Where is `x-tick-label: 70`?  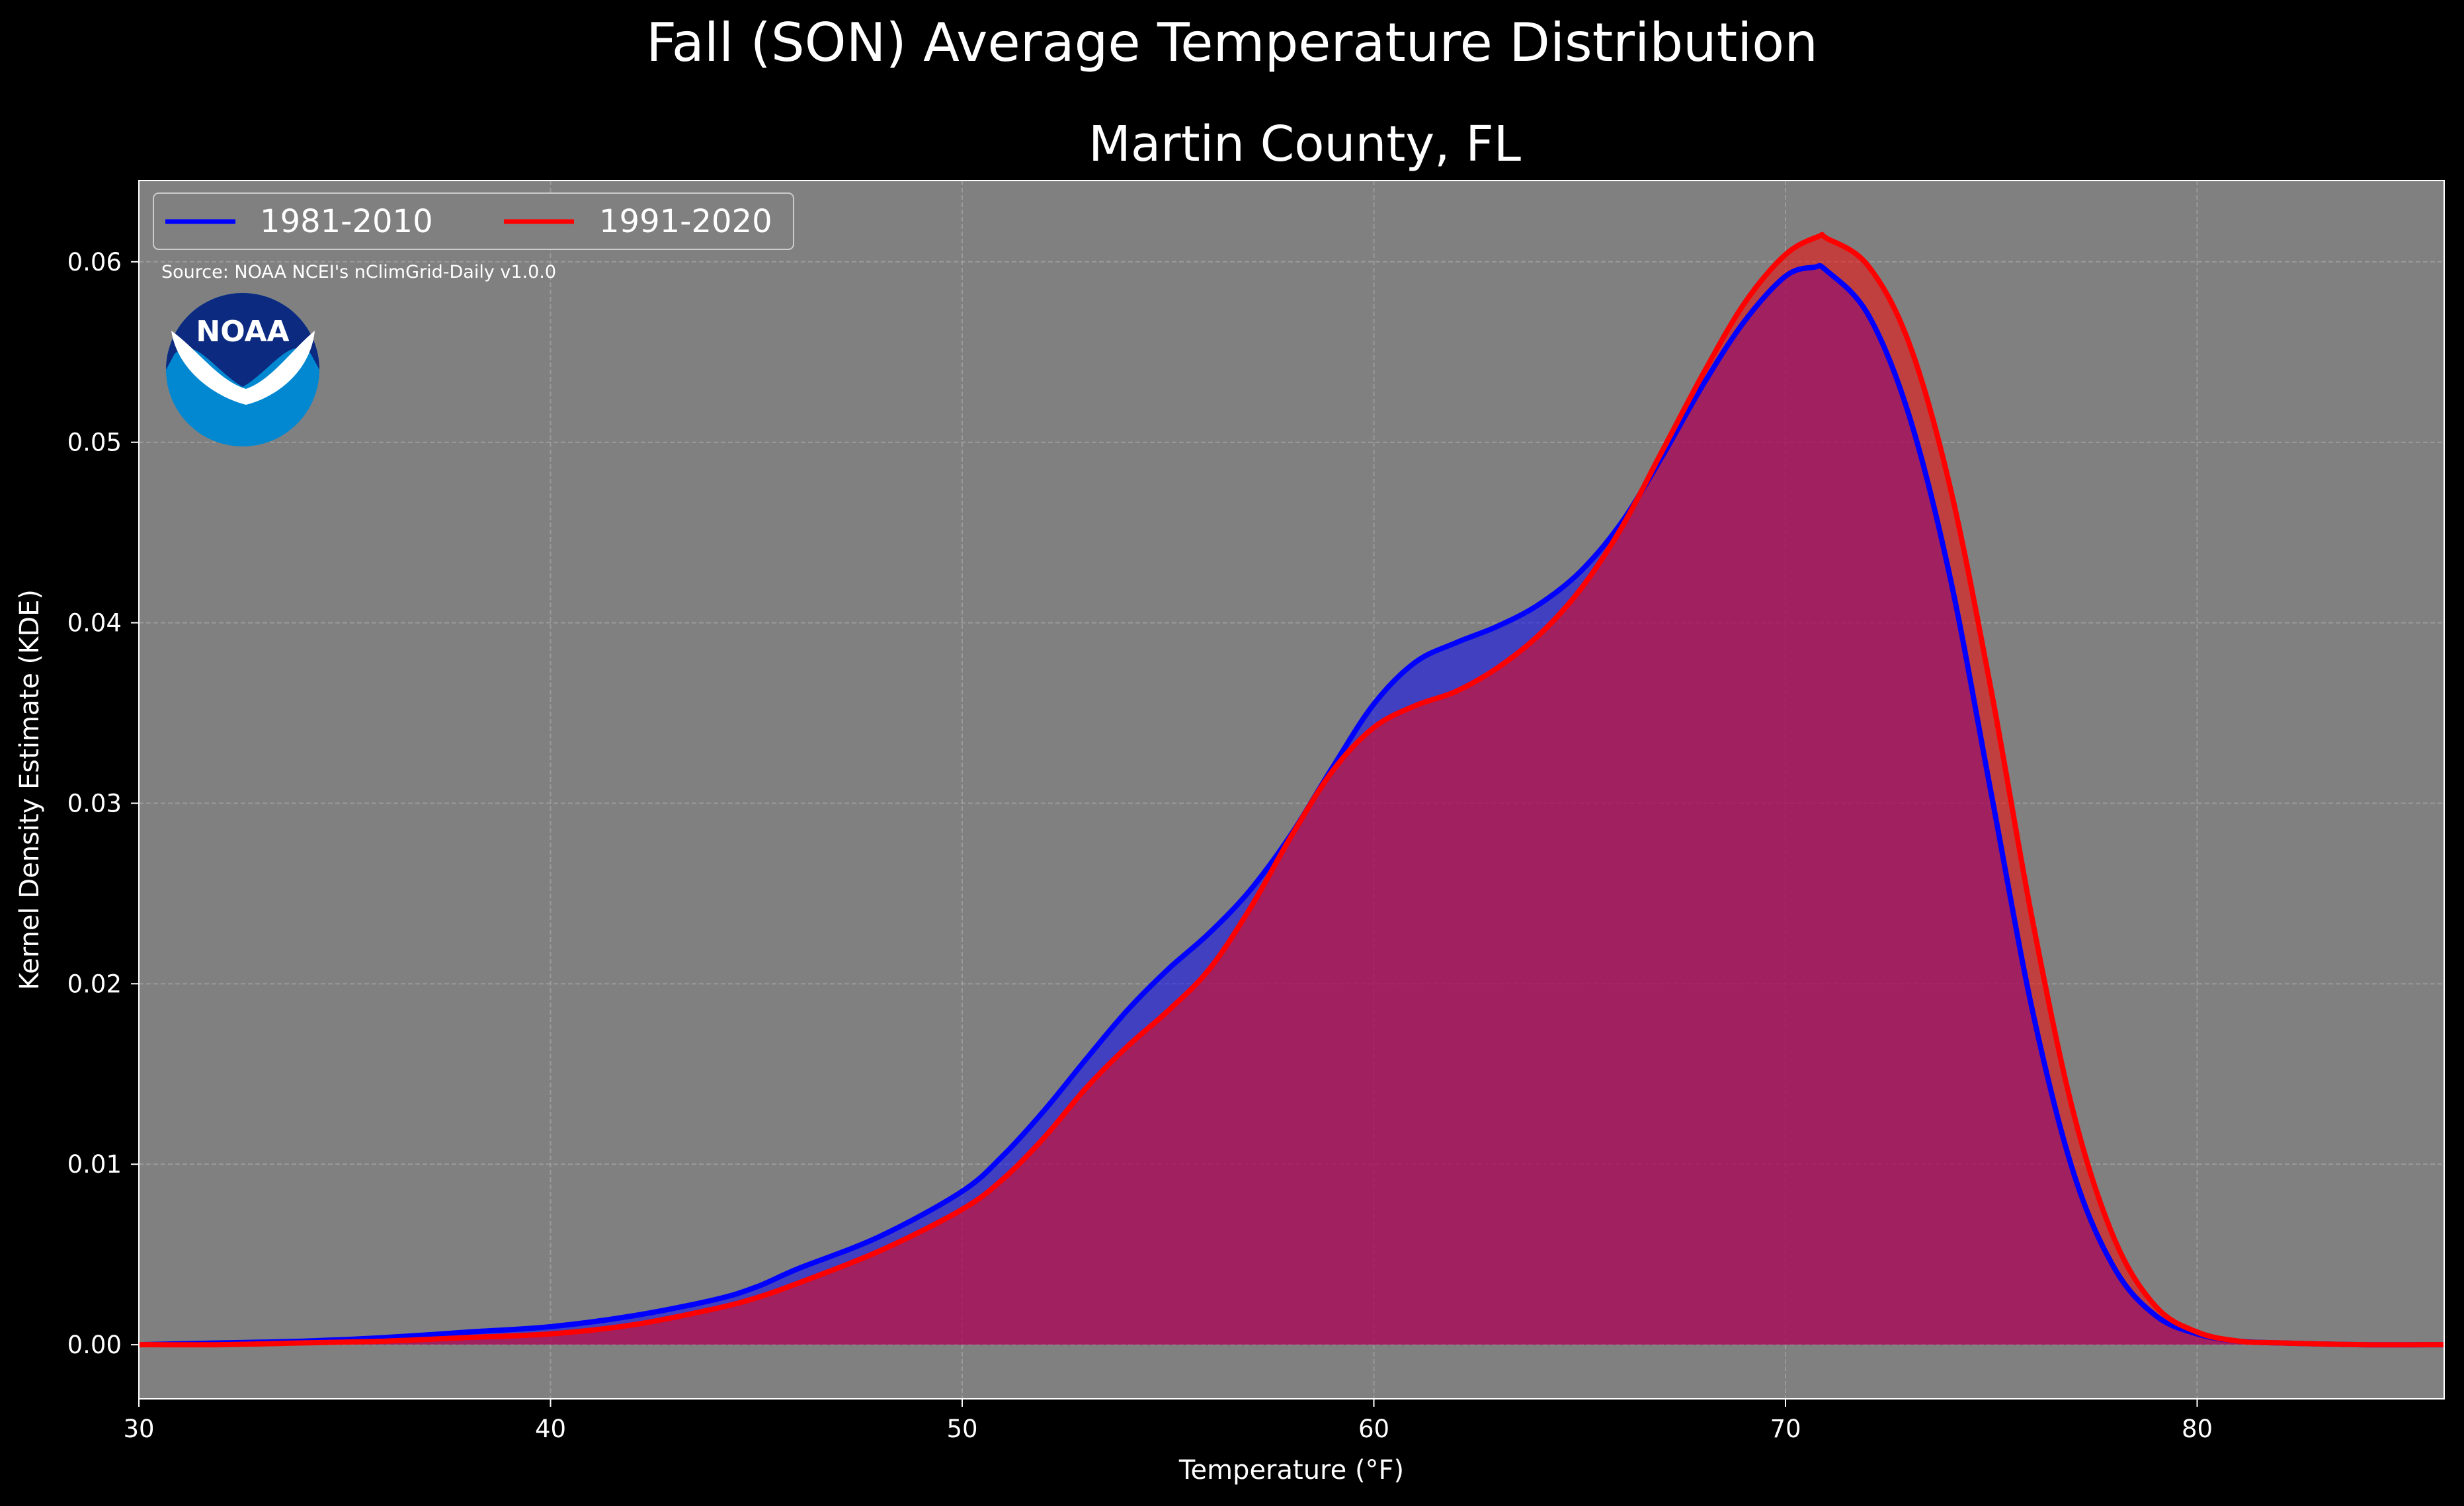 x-tick-label: 70 is located at coordinates (1786, 1429).